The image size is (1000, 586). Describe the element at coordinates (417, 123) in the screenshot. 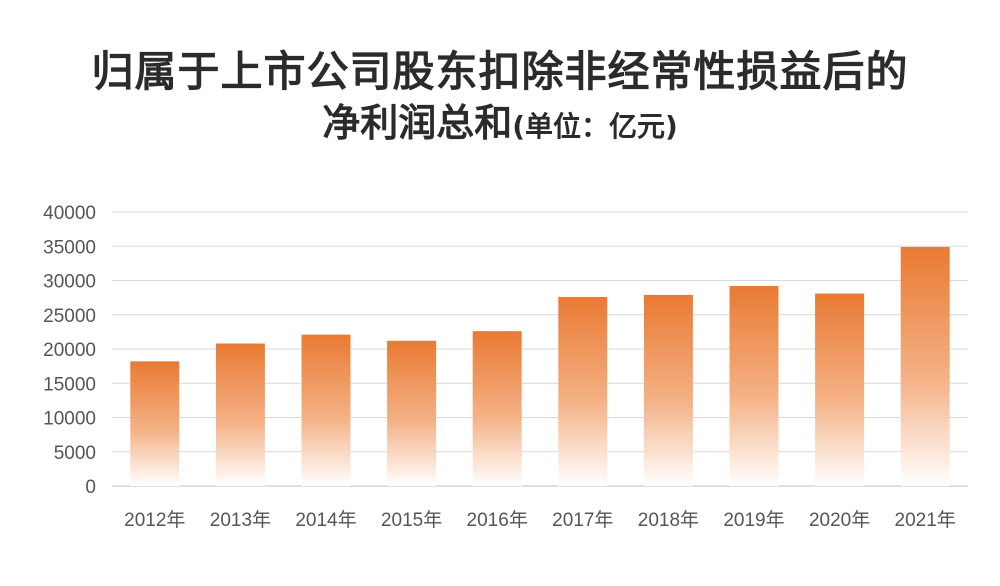

I see `chart-title-line2: 净利润总和` at that location.